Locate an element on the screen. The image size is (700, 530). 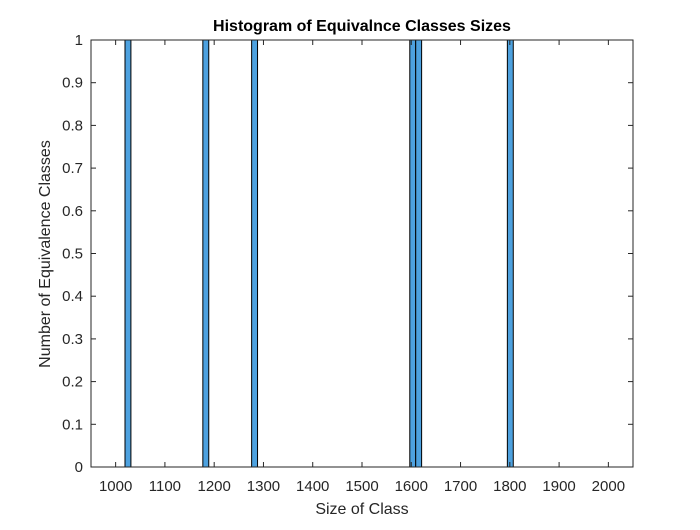
x-tick-label: 1500 is located at coordinates (361, 486).